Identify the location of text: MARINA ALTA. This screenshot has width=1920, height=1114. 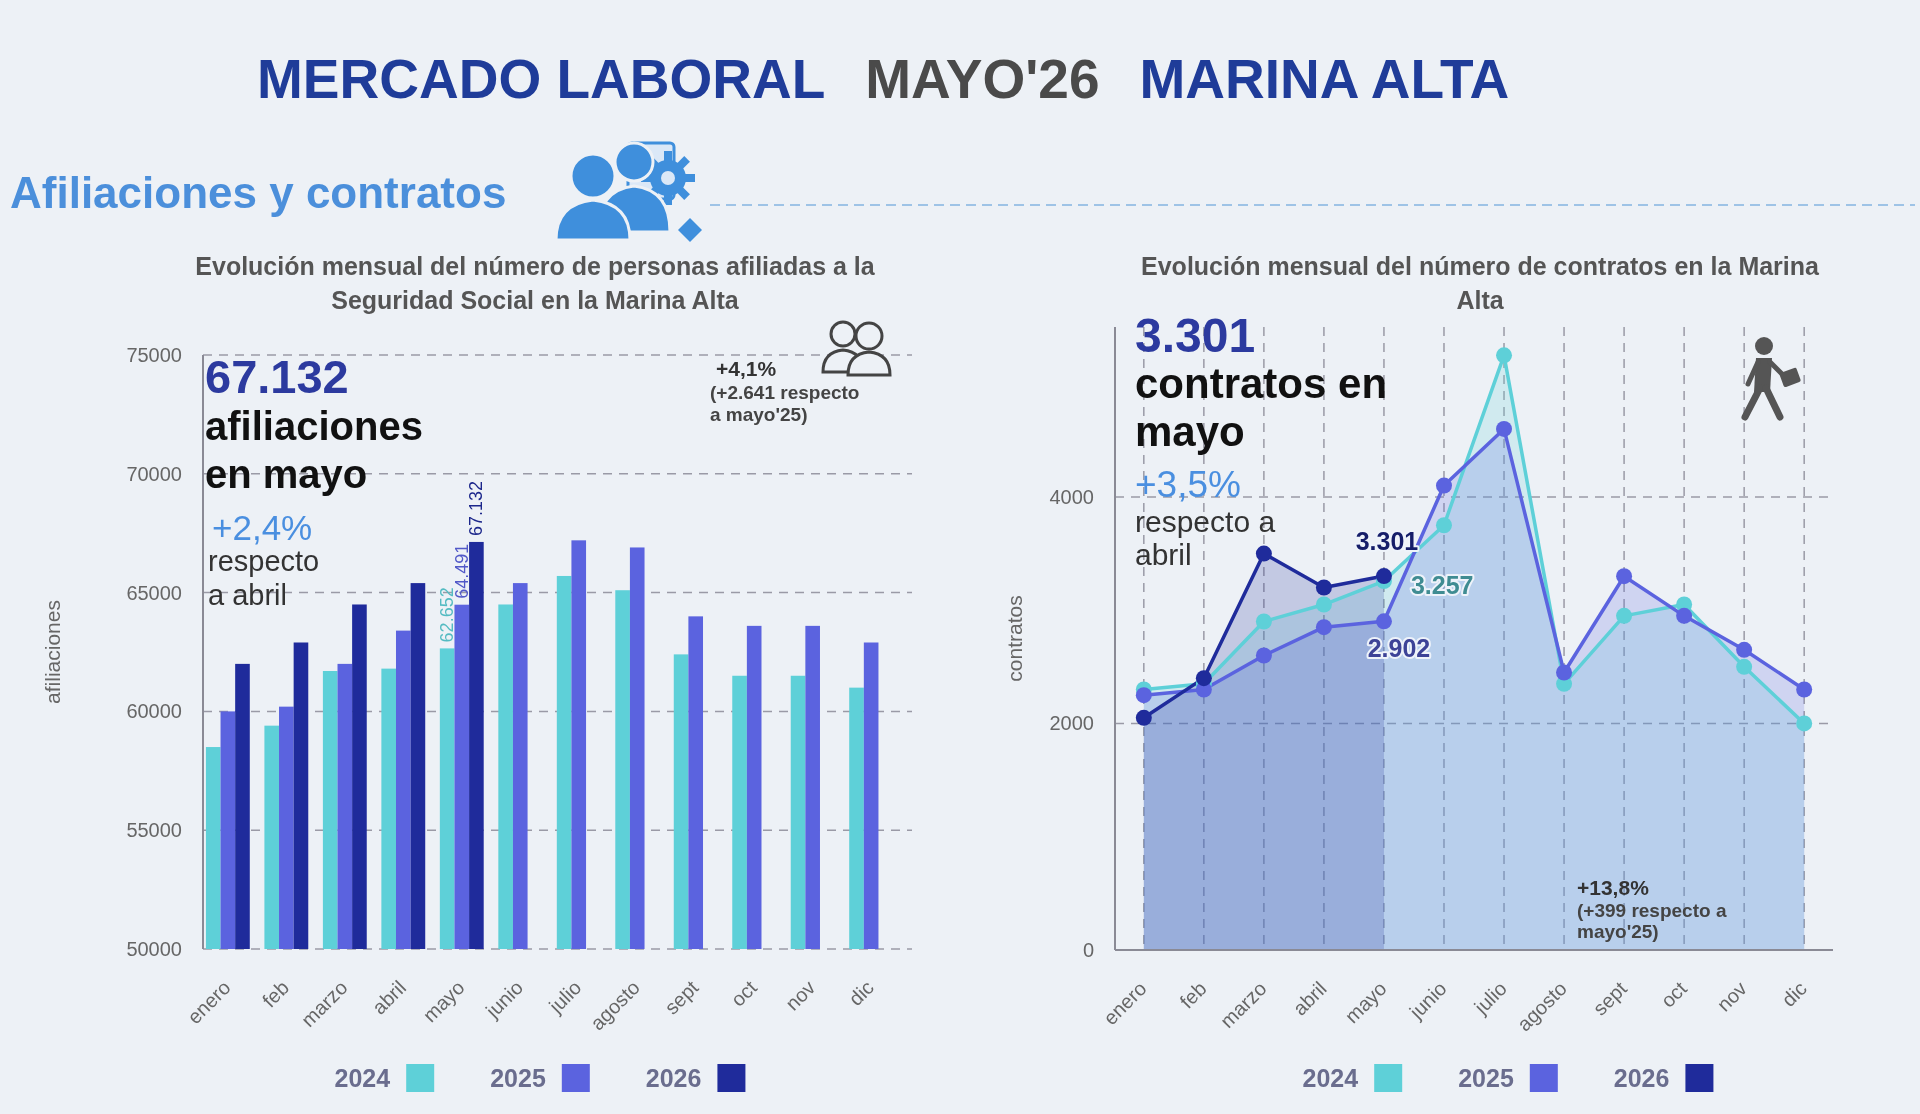
(1324, 79).